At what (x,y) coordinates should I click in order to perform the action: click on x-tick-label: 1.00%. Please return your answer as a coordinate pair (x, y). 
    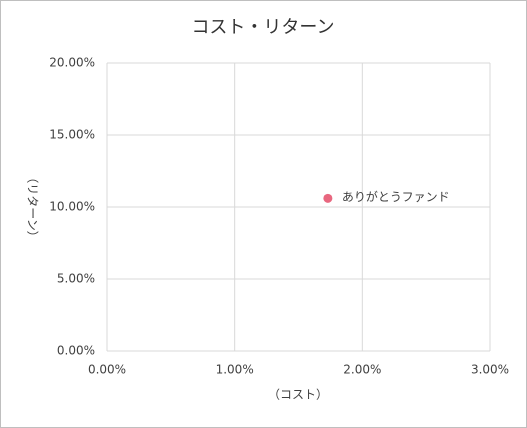
    Looking at the image, I should click on (235, 370).